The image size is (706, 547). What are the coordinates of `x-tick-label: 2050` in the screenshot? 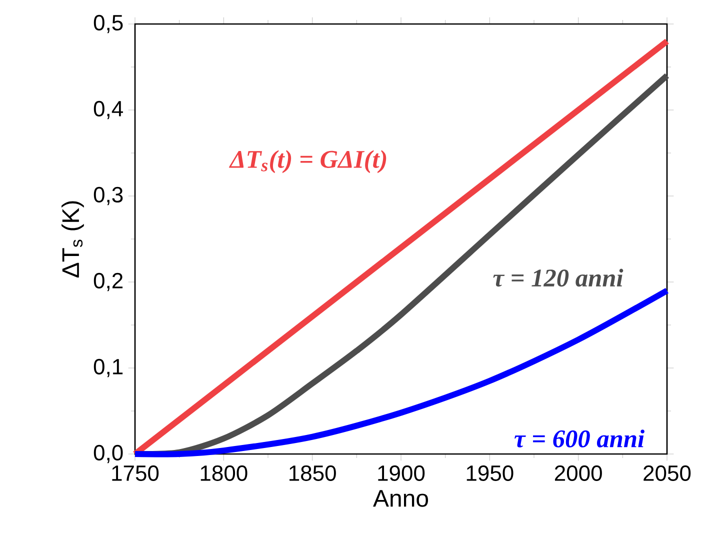 It's located at (667, 473).